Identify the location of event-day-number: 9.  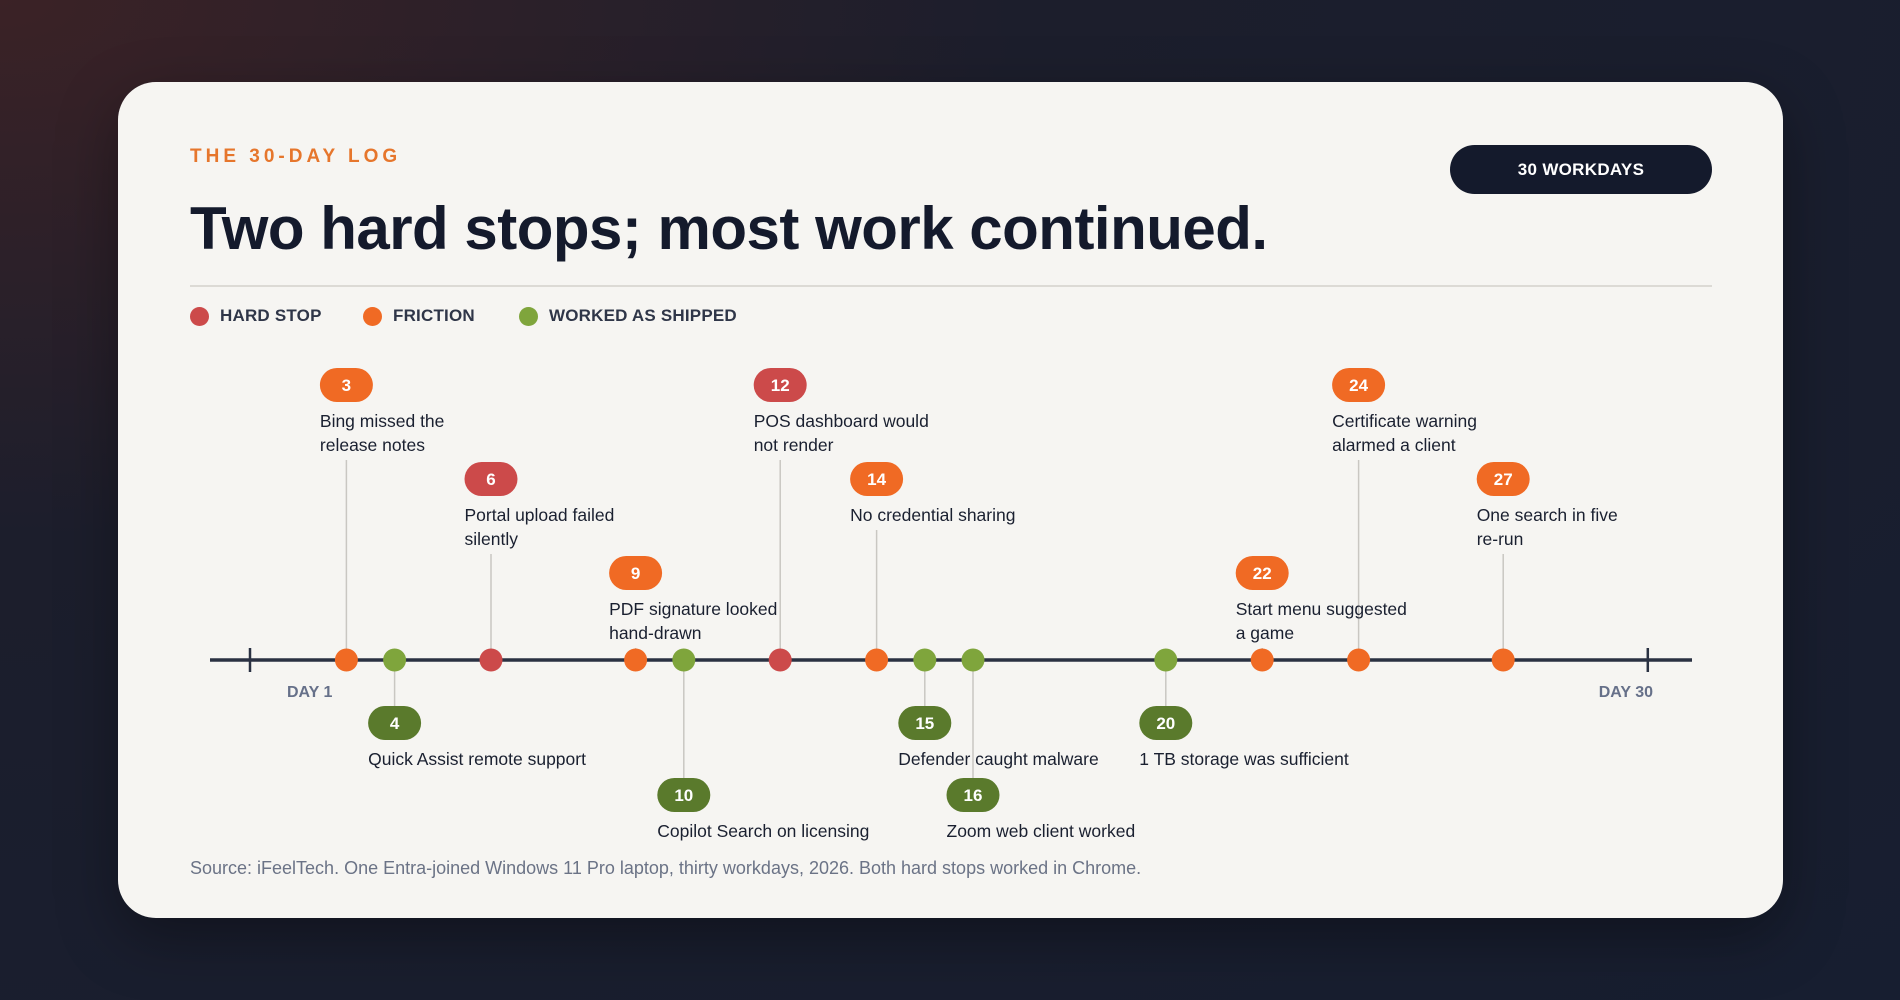
(635, 573).